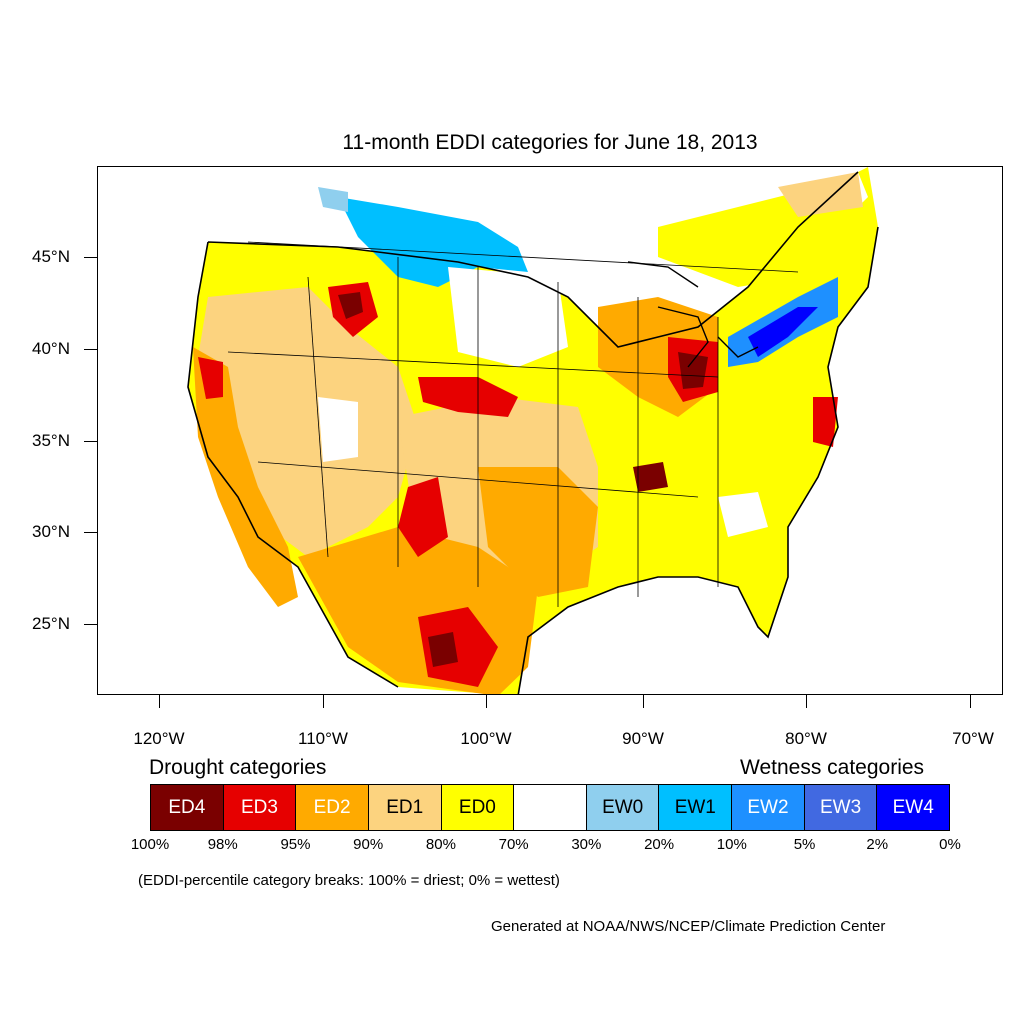  I want to click on lat-label-25: 25°N, so click(51, 623).